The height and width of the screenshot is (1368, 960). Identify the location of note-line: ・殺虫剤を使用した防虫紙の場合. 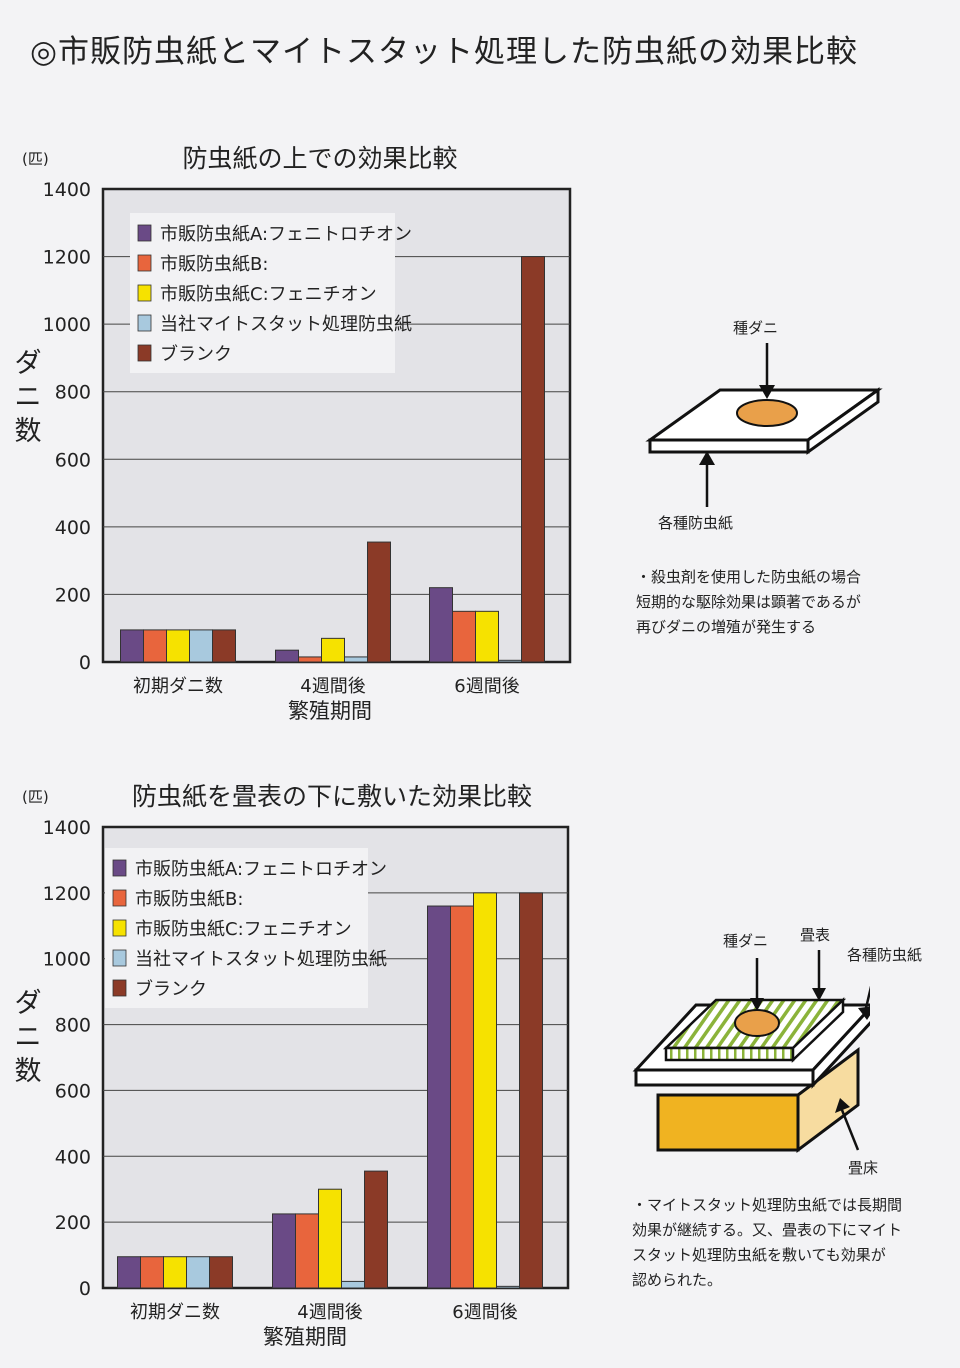
(749, 577).